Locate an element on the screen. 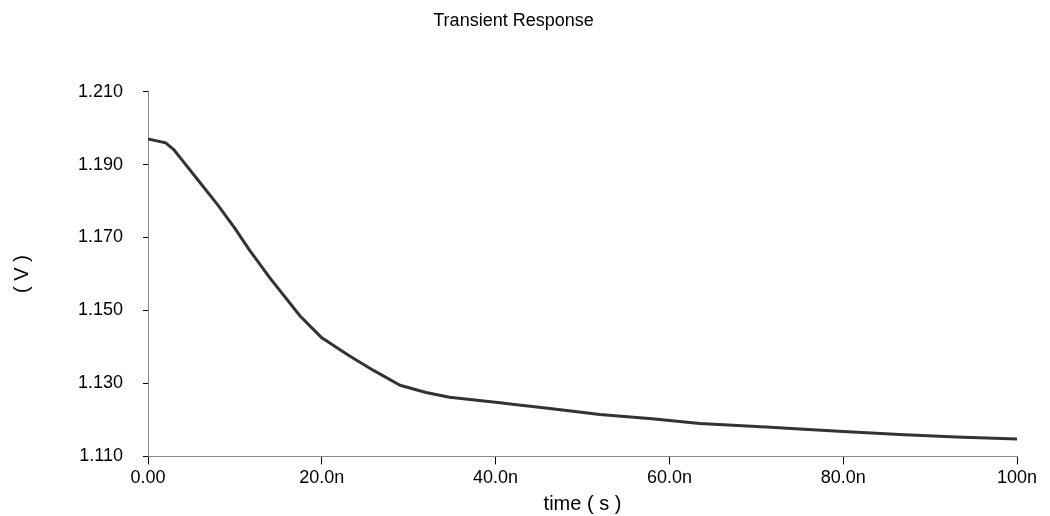  x-tick-label: 60.0n is located at coordinates (669, 477).